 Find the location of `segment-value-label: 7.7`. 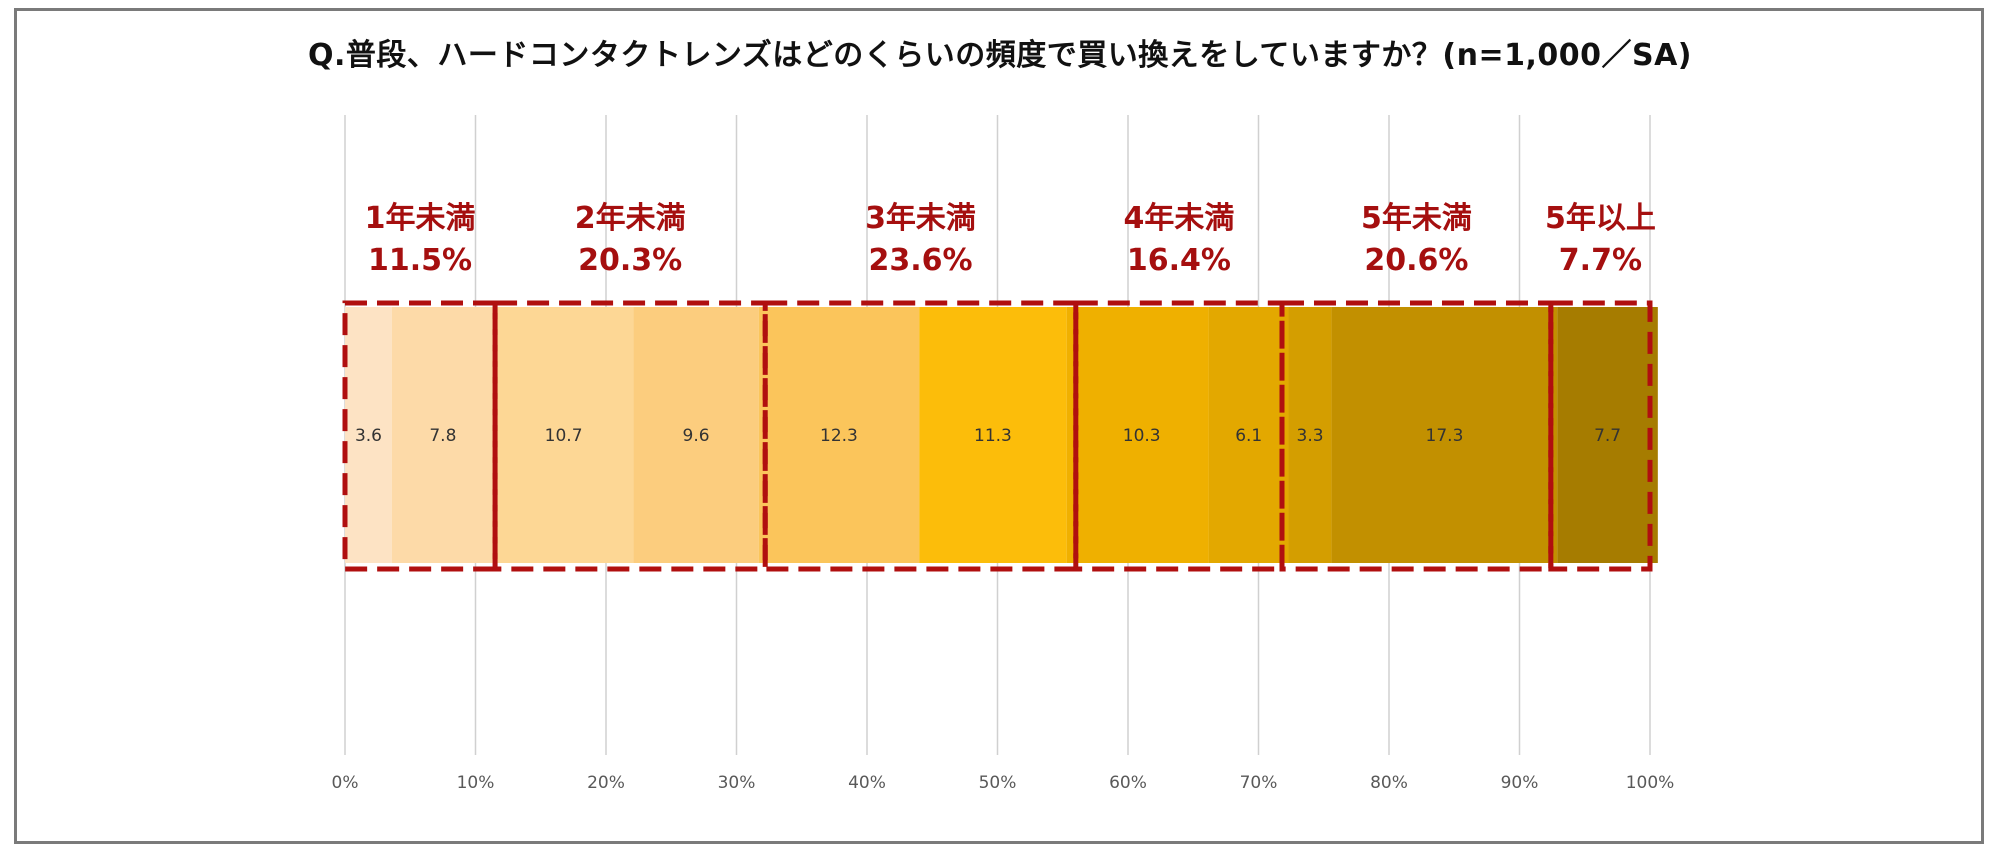

segment-value-label: 7.7 is located at coordinates (1607, 436).